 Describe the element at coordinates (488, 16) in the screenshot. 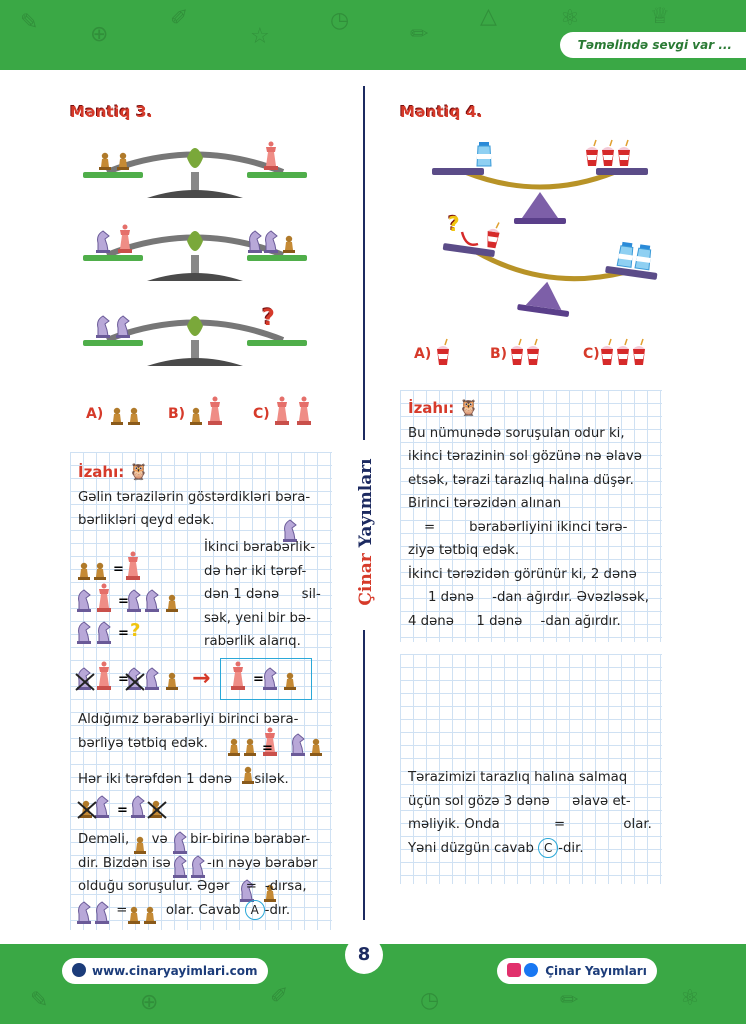

I see `triangle-doodle-icon: △` at that location.